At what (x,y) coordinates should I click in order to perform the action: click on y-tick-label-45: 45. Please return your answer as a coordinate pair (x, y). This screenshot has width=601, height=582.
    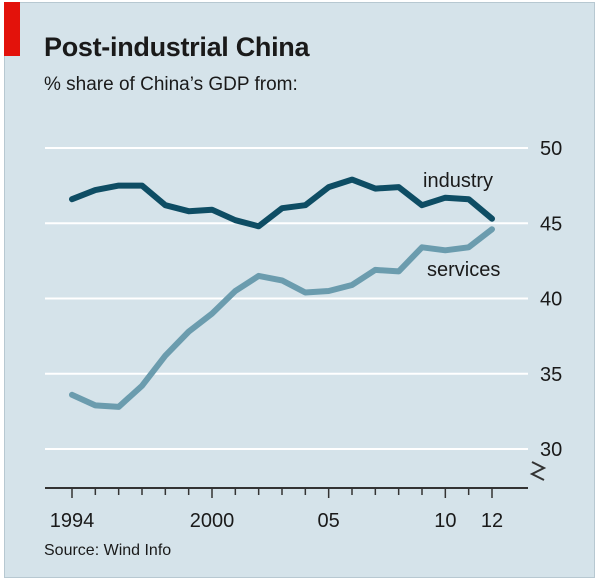
    Looking at the image, I should click on (551, 224).